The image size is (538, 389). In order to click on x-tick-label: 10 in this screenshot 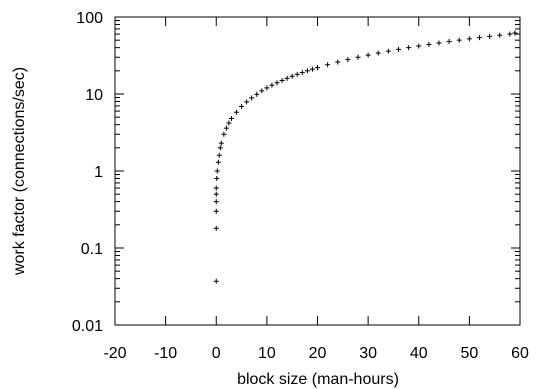, I will do `click(267, 353)`.